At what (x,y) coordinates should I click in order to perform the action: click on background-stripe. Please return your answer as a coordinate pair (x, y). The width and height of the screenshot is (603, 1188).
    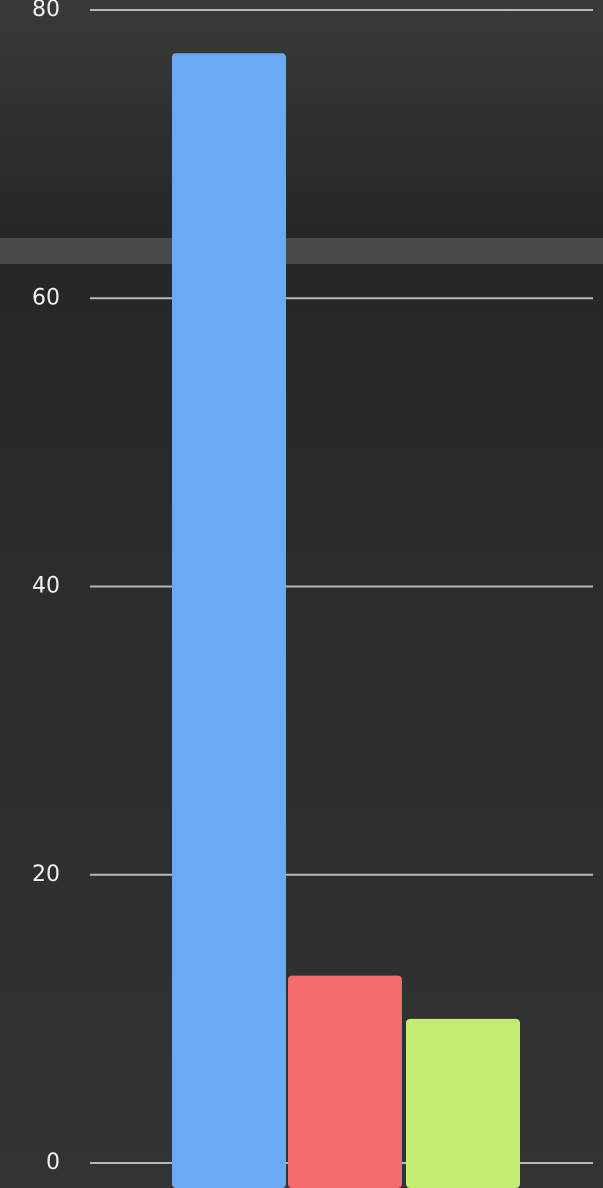
    Looking at the image, I should click on (301, 251).